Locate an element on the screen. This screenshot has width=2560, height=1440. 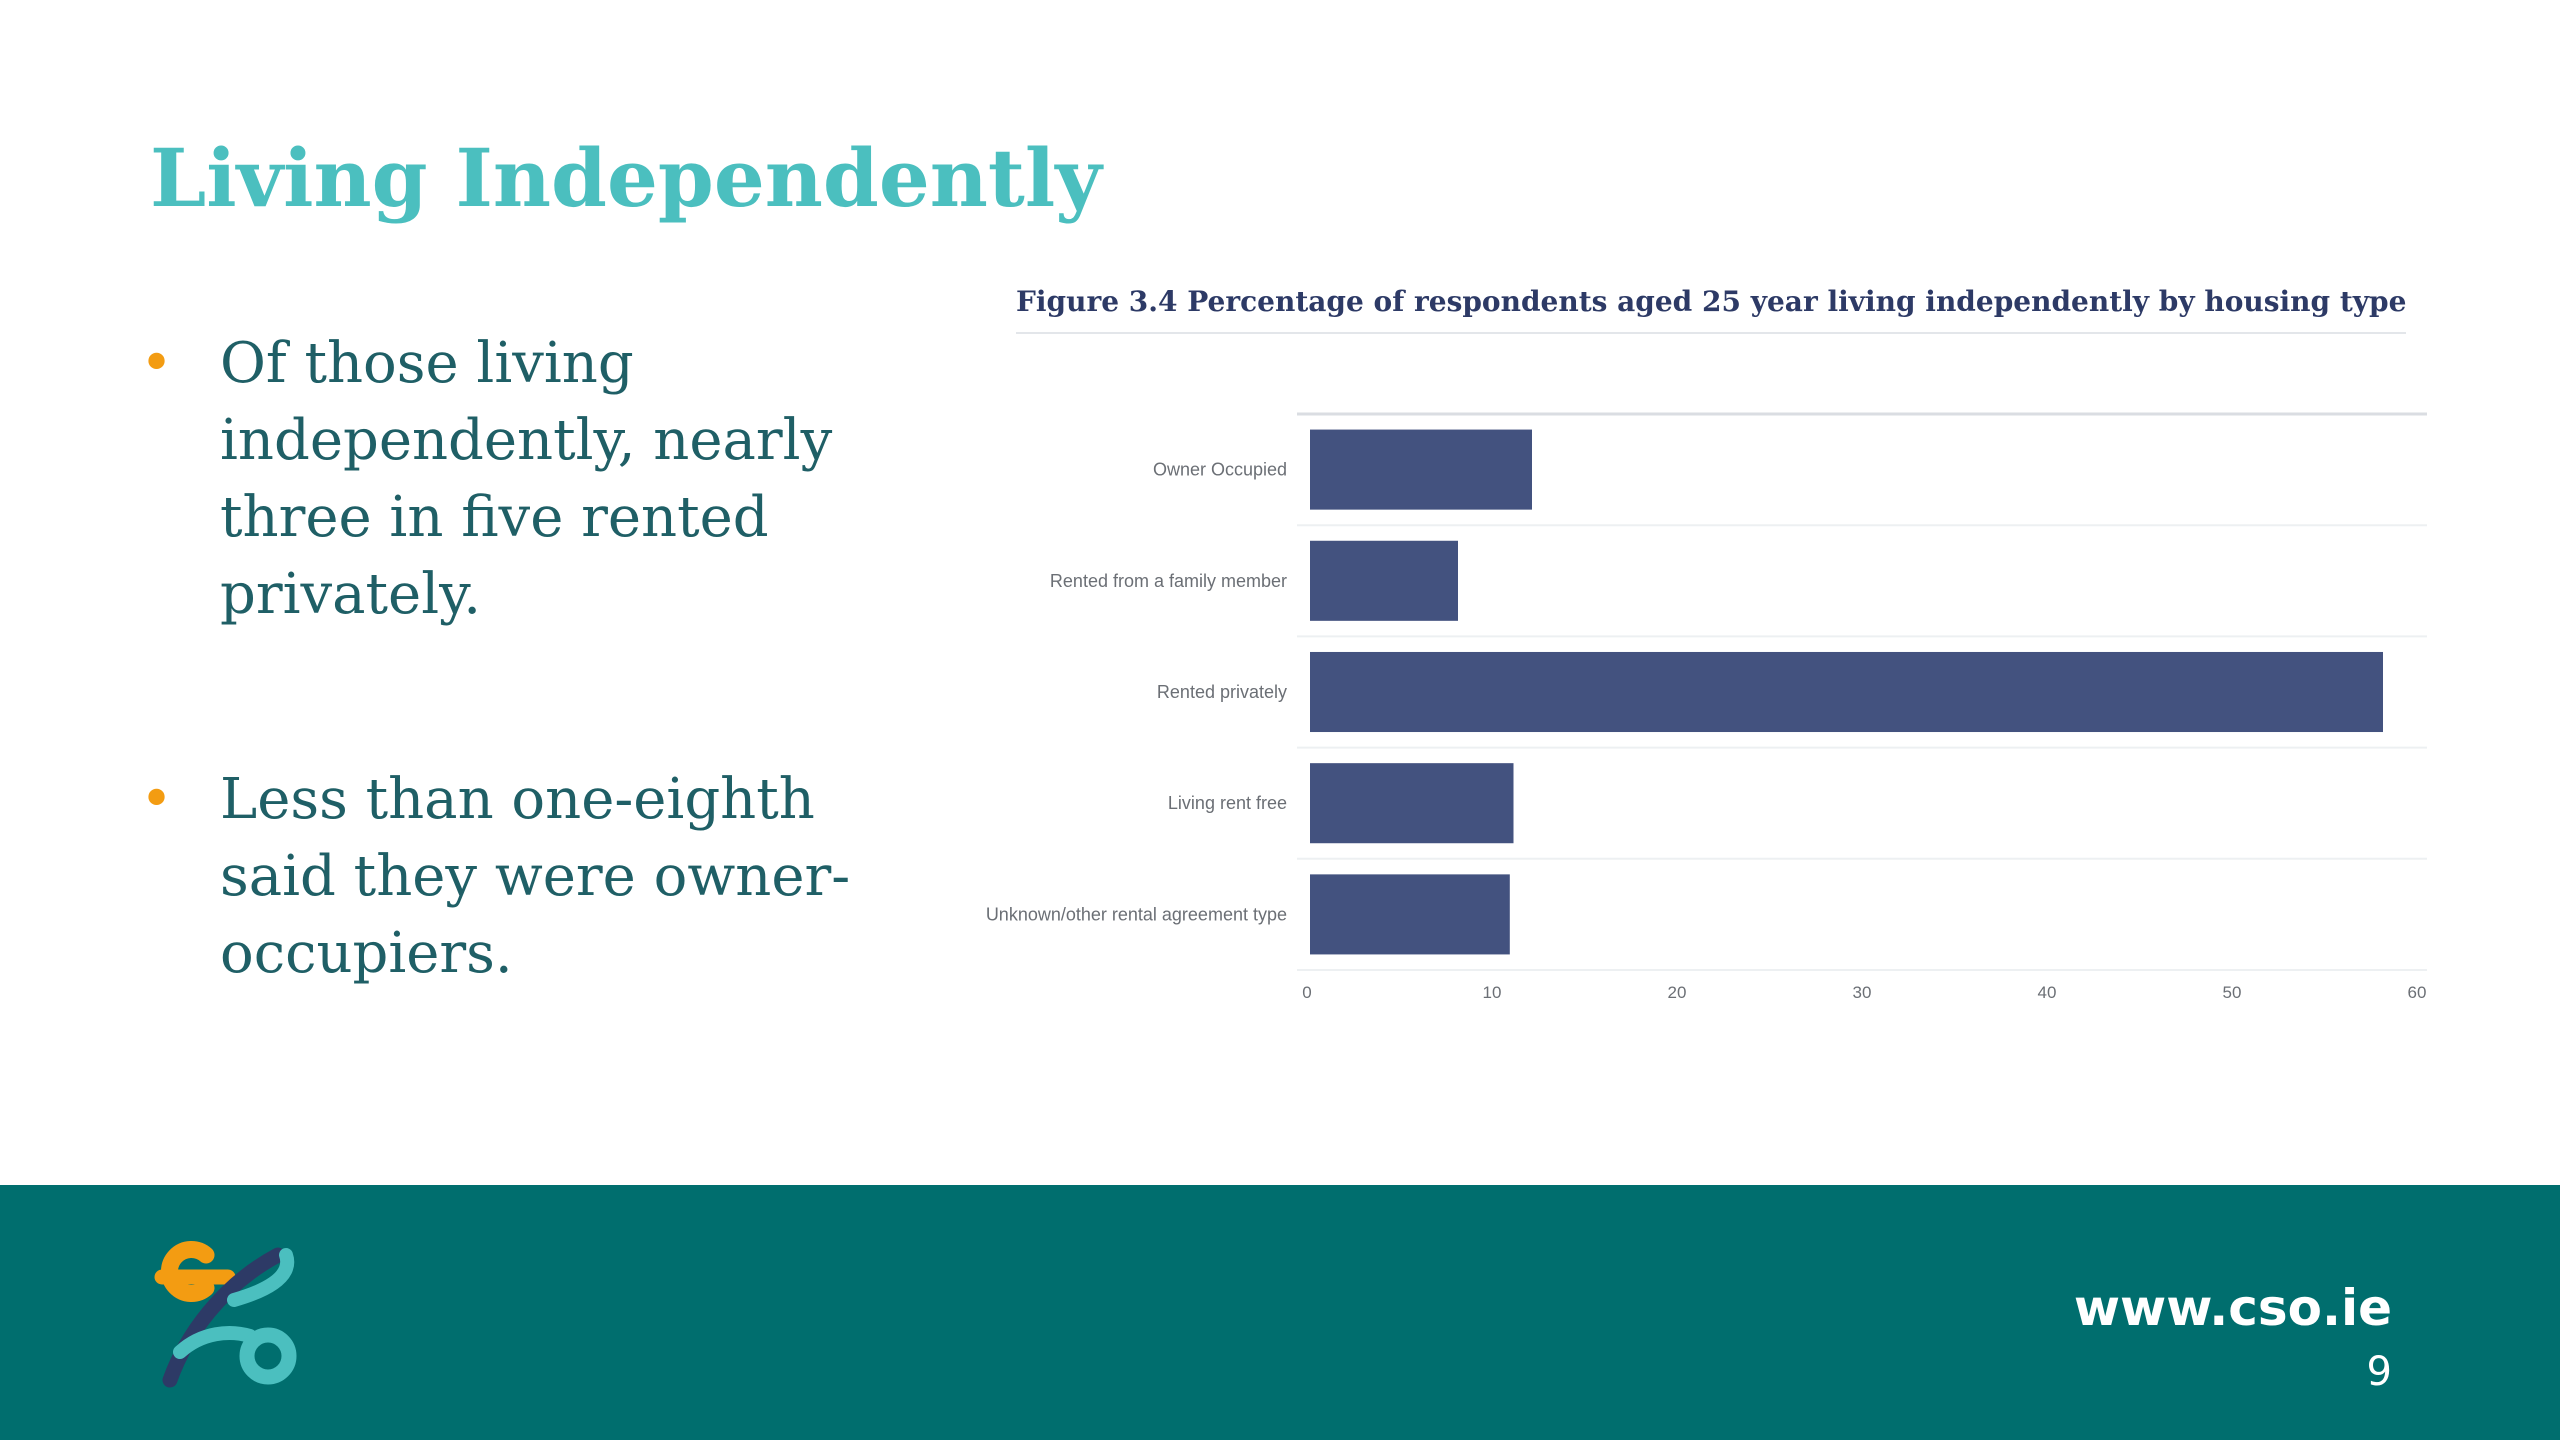
x-tick-label: 20 is located at coordinates (1677, 992).